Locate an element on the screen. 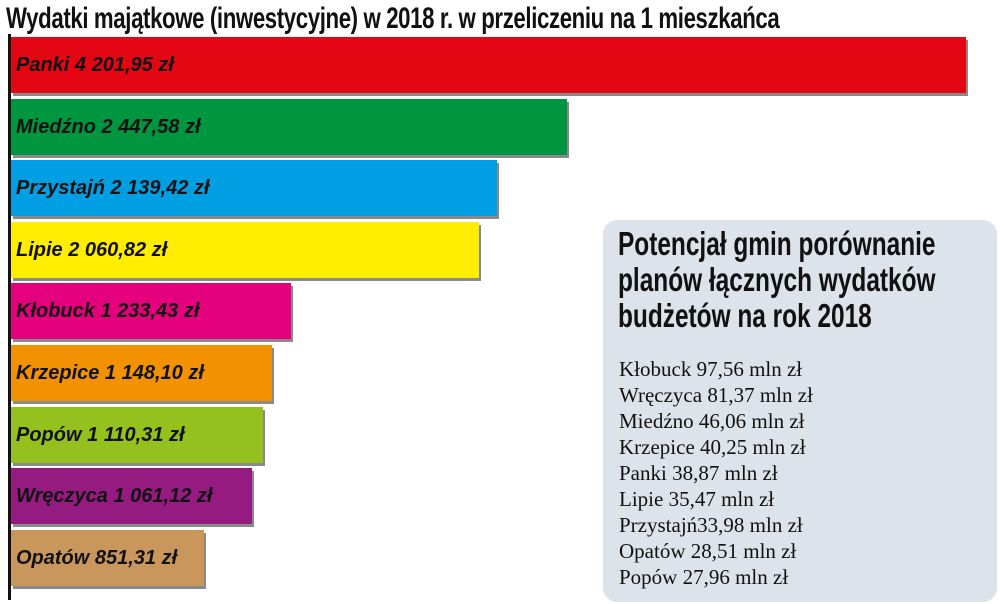 This screenshot has height=604, width=1000. budget-list-item: Wręczyca 81,37 mln zł is located at coordinates (716, 395).